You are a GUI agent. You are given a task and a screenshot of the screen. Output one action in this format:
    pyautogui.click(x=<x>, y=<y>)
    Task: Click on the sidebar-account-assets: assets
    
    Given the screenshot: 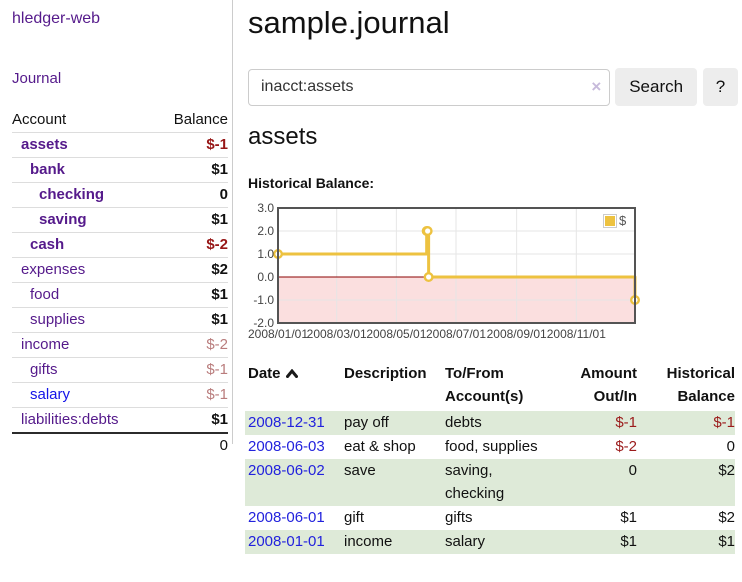 What is the action you would take?
    pyautogui.click(x=44, y=144)
    